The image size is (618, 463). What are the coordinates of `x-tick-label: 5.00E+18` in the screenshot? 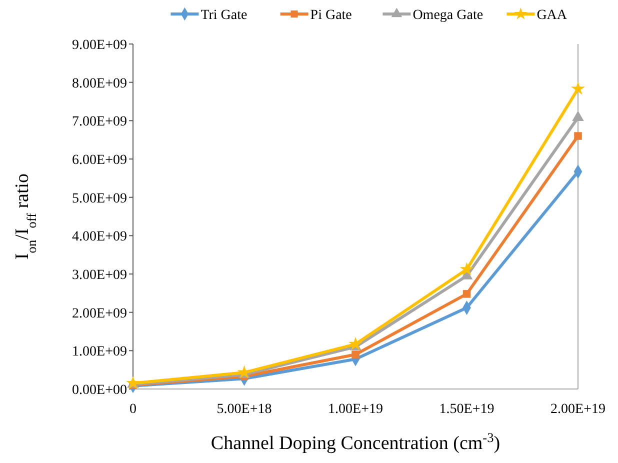 It's located at (244, 409).